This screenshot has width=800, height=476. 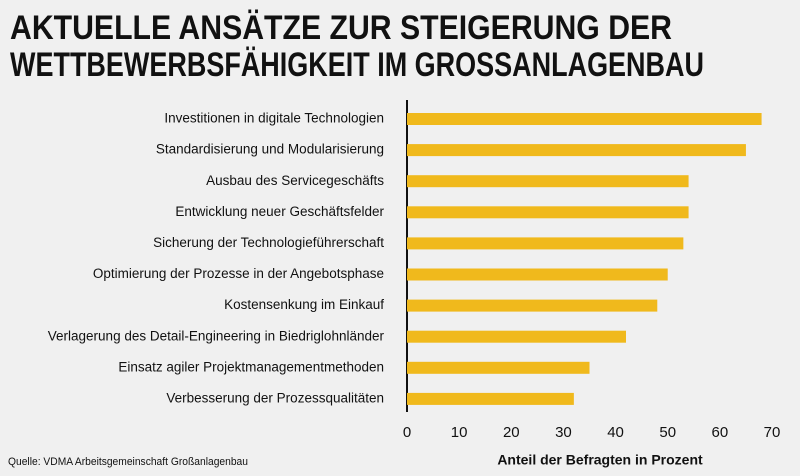 I want to click on y-tick-label: Einsatz agiler Projektmanagementmethoden, so click(x=251, y=366).